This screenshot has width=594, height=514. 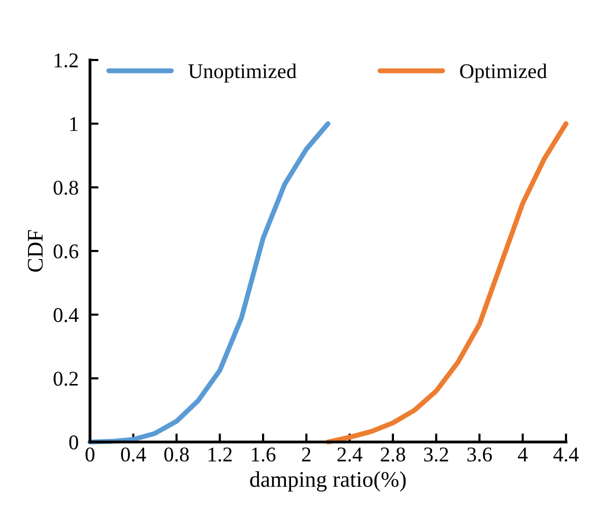 I want to click on x-tick-label: 0, so click(x=90, y=454).